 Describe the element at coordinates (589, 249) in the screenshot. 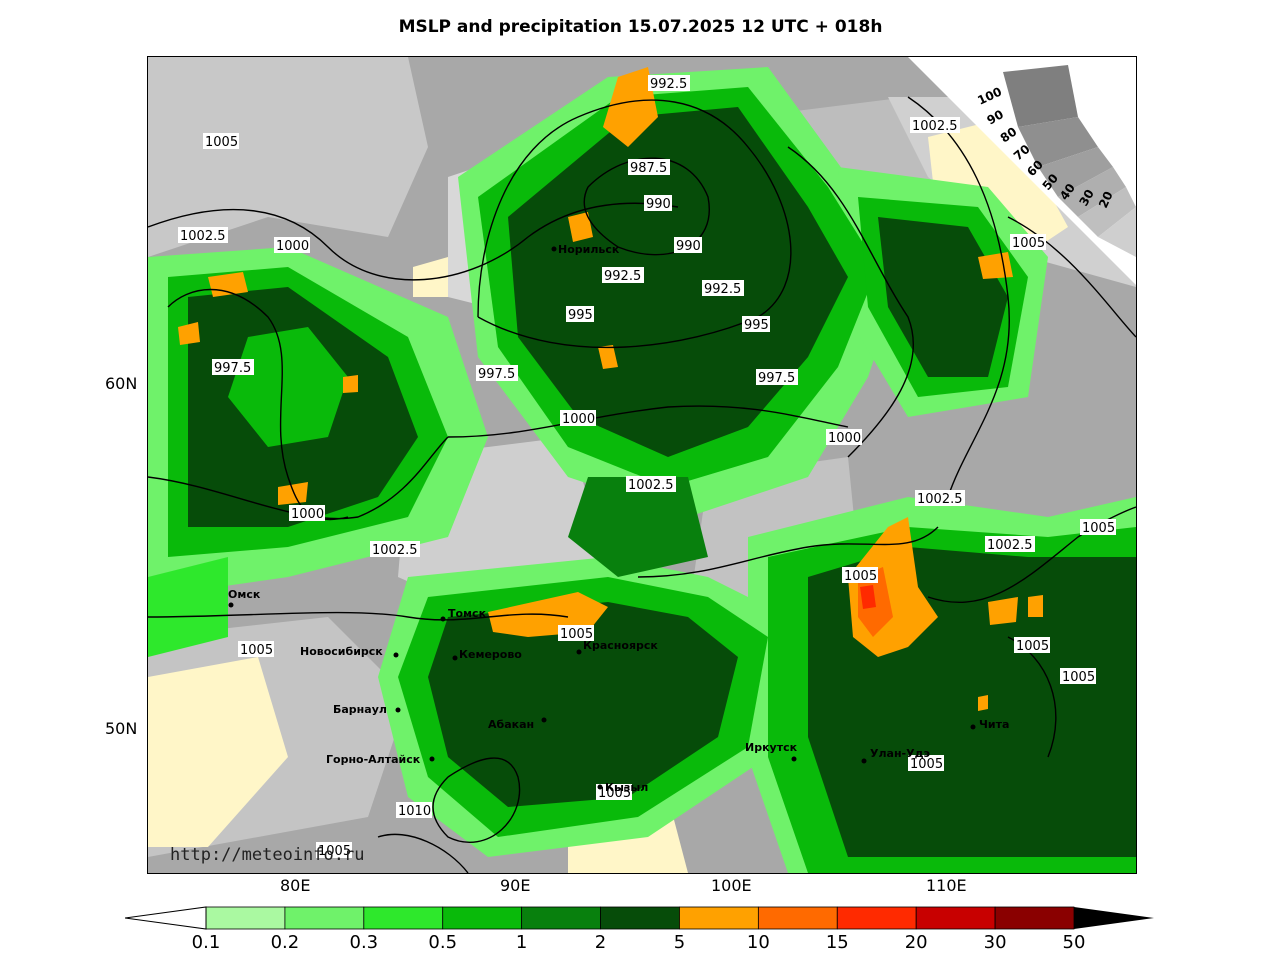

I see `svg-text: Норильск` at that location.